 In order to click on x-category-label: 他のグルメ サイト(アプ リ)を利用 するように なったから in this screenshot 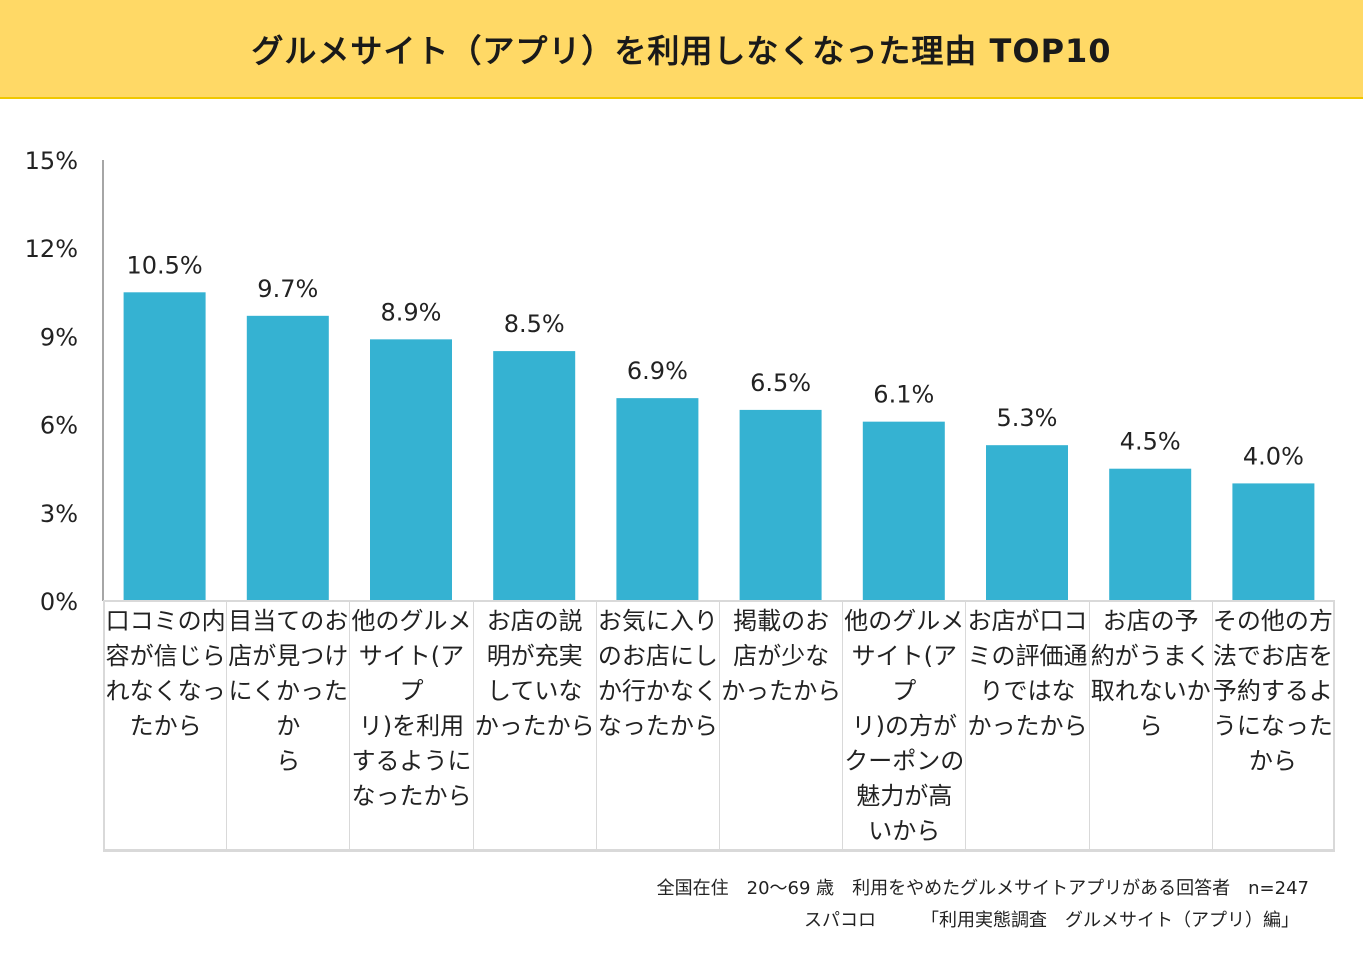, I will do `click(411, 726)`.